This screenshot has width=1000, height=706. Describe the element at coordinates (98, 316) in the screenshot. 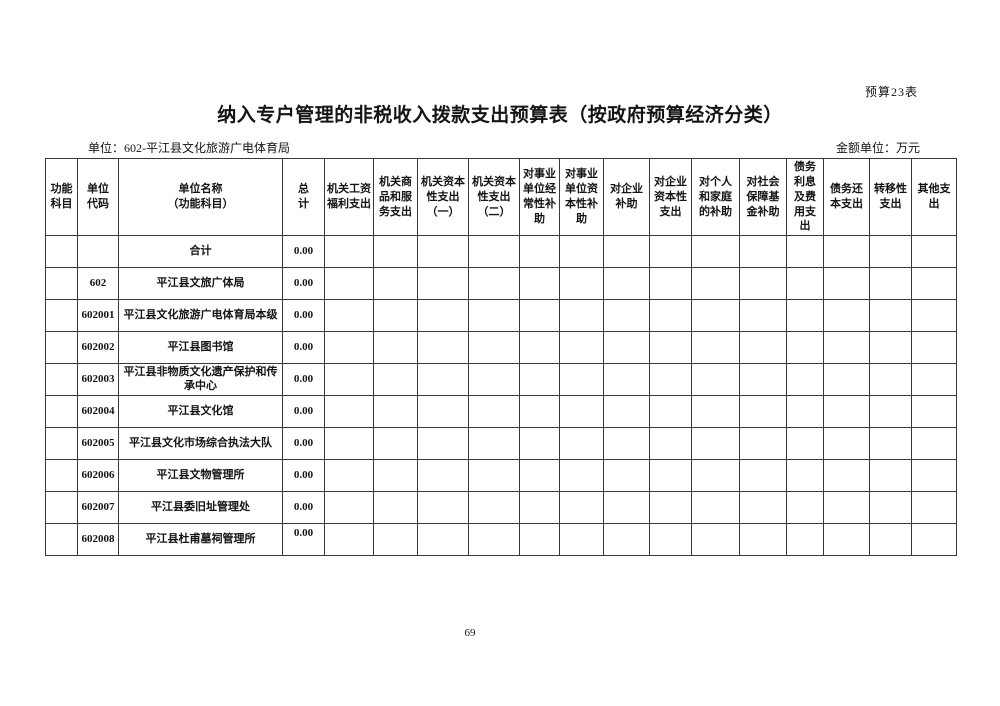

I see `cell-unit-code: 602001` at that location.